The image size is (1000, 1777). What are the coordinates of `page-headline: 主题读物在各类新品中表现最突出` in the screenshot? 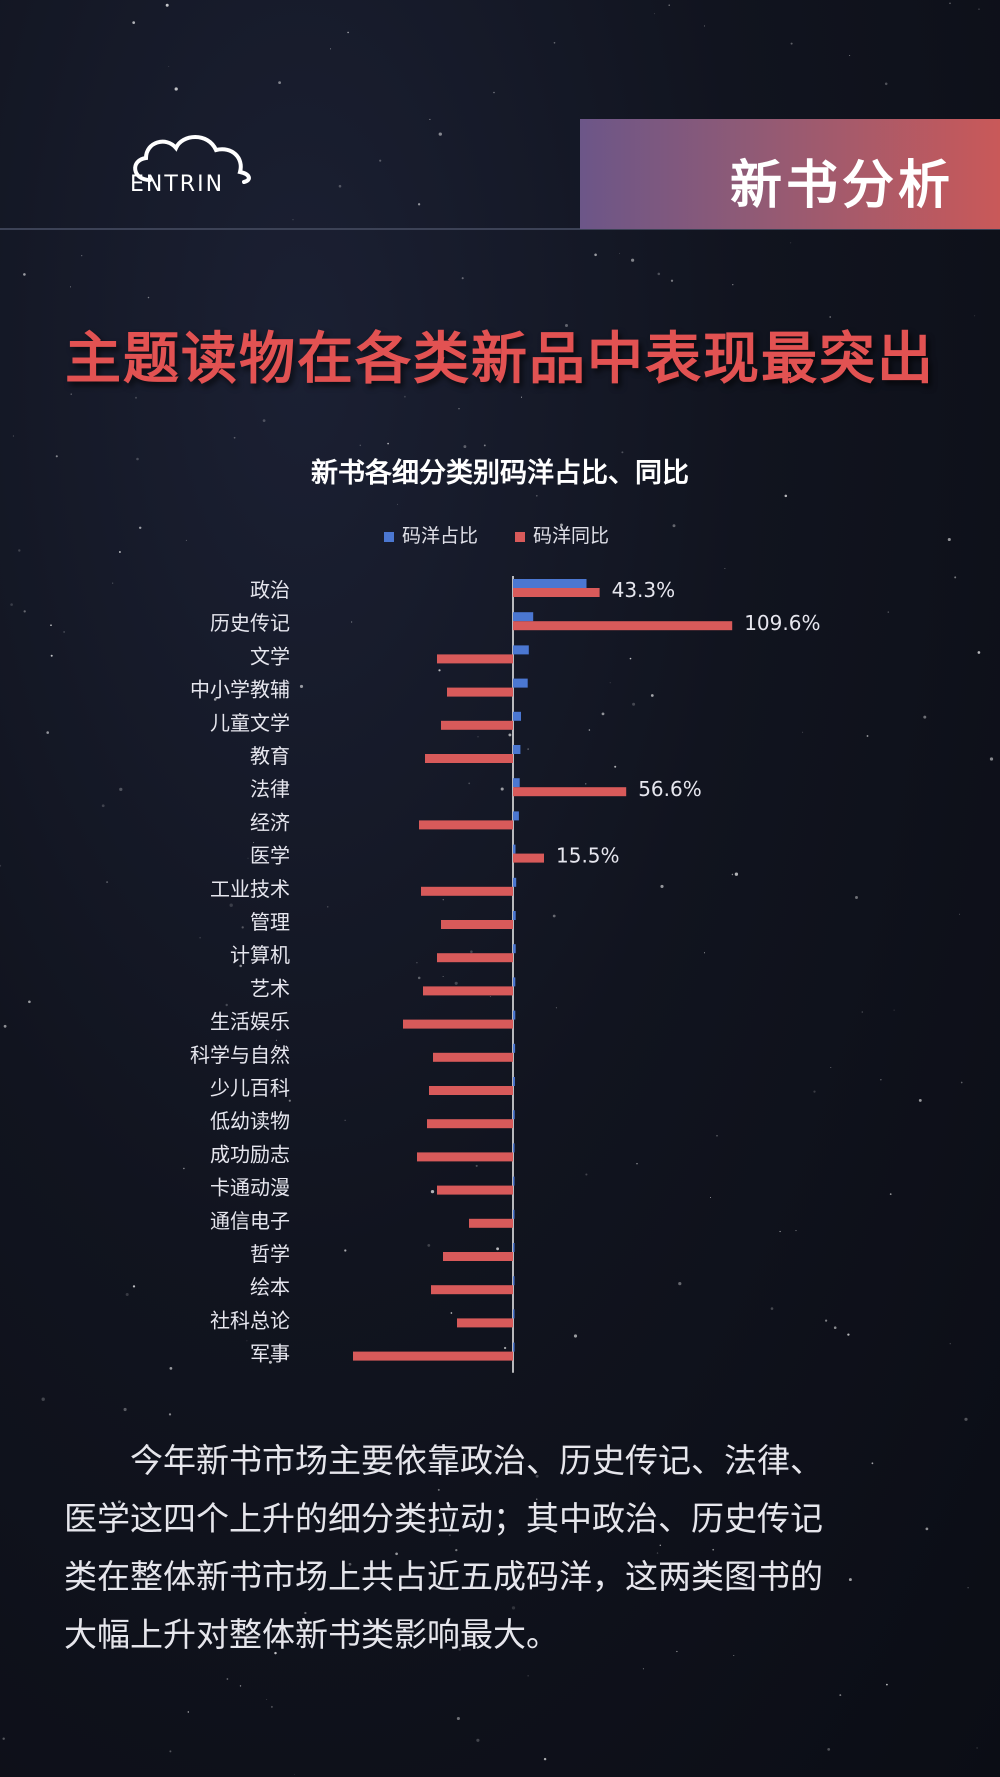 It's located at (500, 359).